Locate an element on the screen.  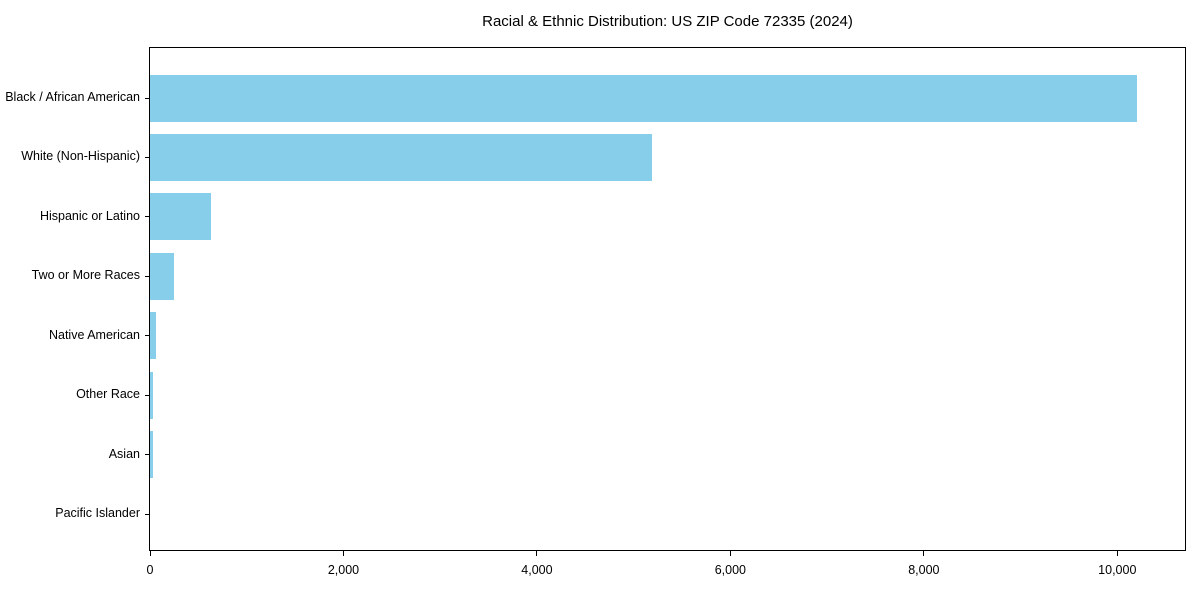
y-tick-label: Asian is located at coordinates (124, 453).